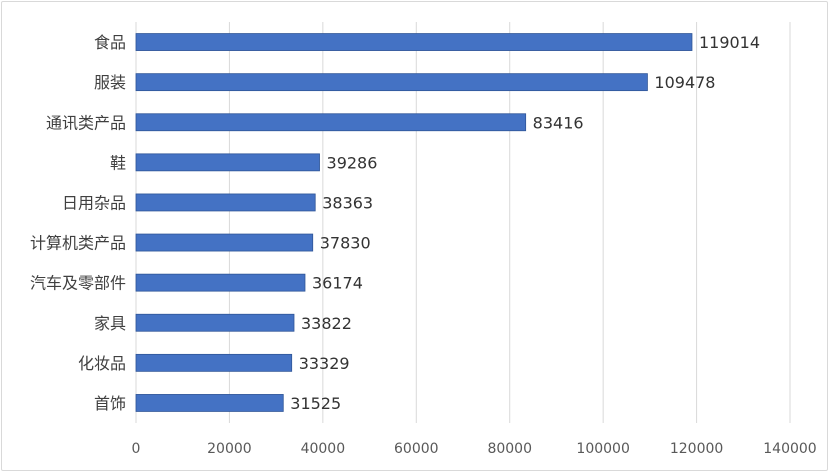 The width and height of the screenshot is (831, 474). I want to click on data-label: 119014, so click(729, 42).